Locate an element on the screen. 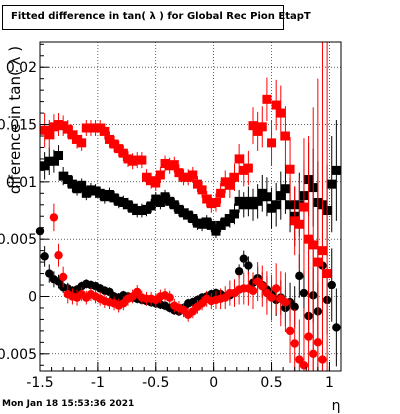 The width and height of the screenshot is (400, 414). x-axis-label: η is located at coordinates (336, 406).